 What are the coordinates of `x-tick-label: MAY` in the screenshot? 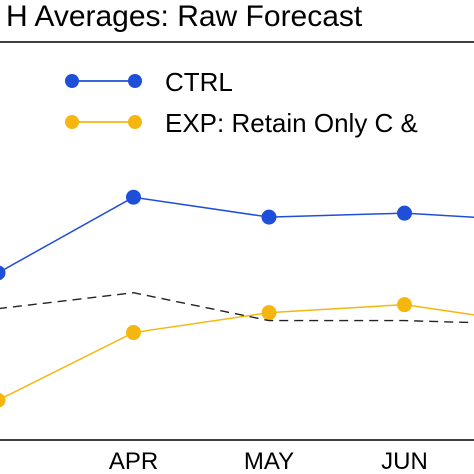 It's located at (269, 461).